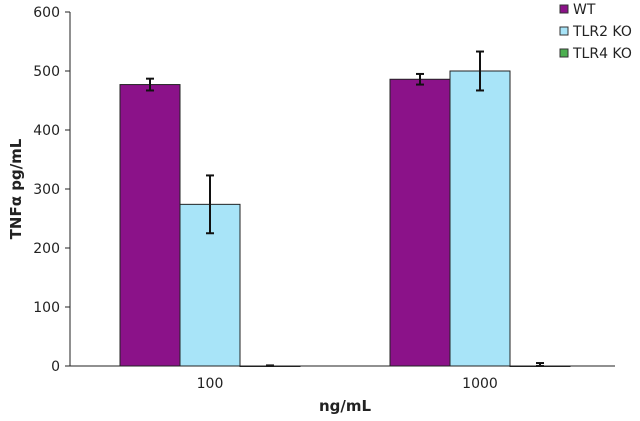 Image resolution: width=640 pixels, height=421 pixels. Describe the element at coordinates (602, 54) in the screenshot. I see `legend-label: TLR4 KO` at that location.